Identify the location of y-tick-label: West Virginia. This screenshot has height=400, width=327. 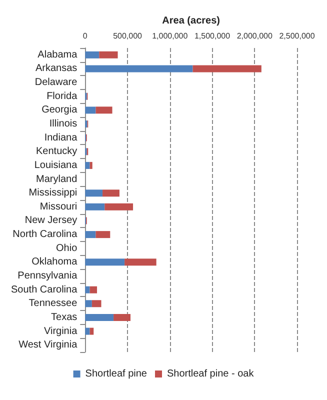
(48, 345).